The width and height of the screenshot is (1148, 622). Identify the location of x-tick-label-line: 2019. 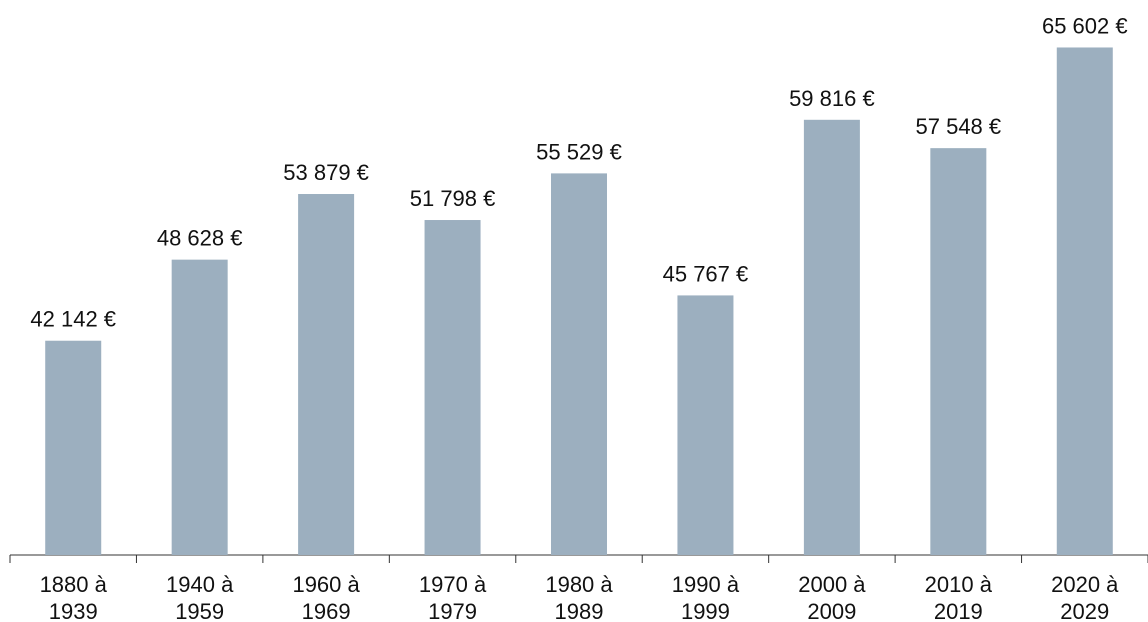
(958, 610).